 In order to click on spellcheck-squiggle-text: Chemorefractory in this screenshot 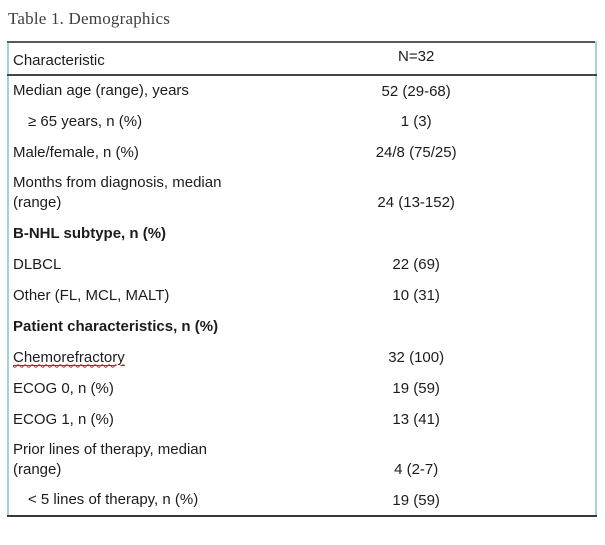, I will do `click(69, 357)`.